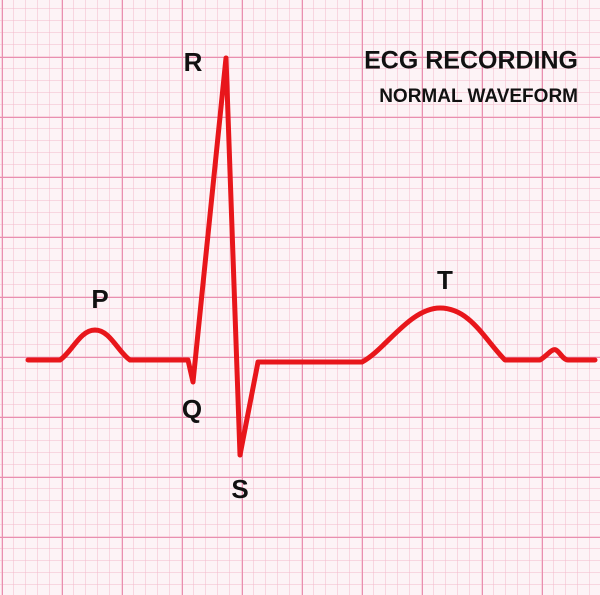 Image resolution: width=600 pixels, height=595 pixels. What do you see at coordinates (239, 489) in the screenshot?
I see `wave-label: S` at bounding box center [239, 489].